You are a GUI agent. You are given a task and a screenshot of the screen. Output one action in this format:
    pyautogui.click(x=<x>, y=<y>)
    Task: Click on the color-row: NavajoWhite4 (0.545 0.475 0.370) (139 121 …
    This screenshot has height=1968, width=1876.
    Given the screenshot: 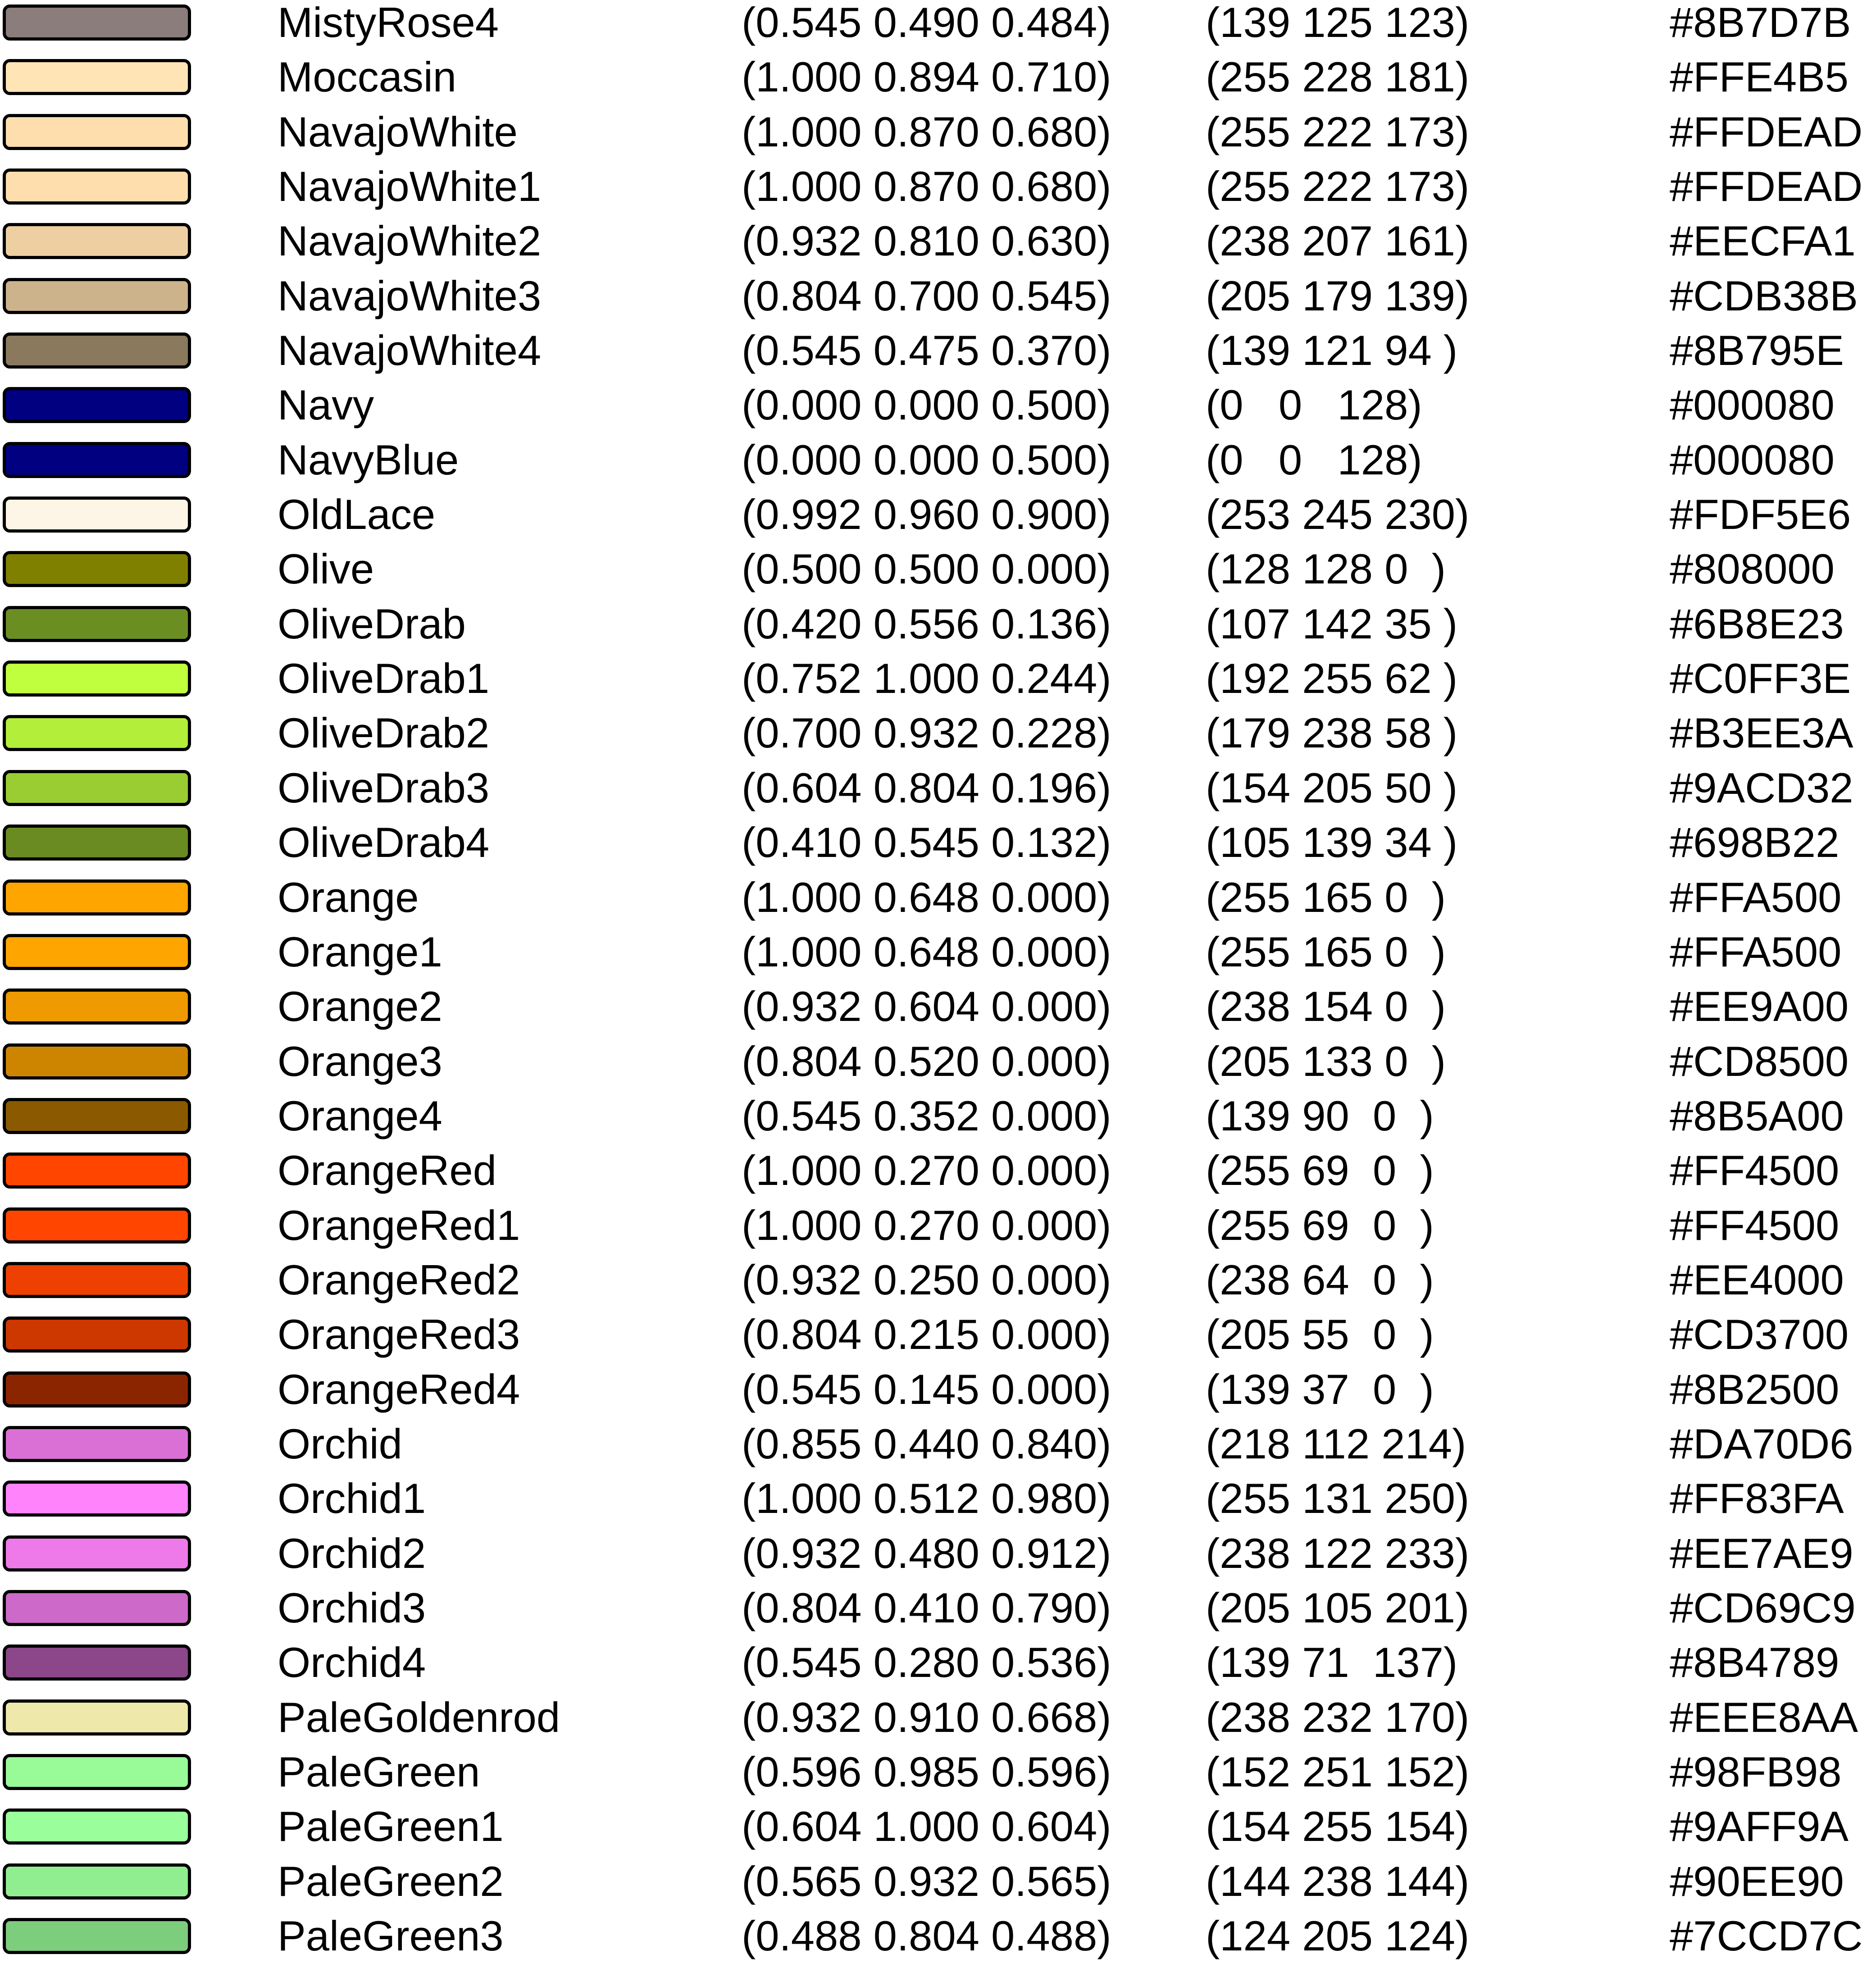 What is the action you would take?
    pyautogui.click(x=938, y=356)
    